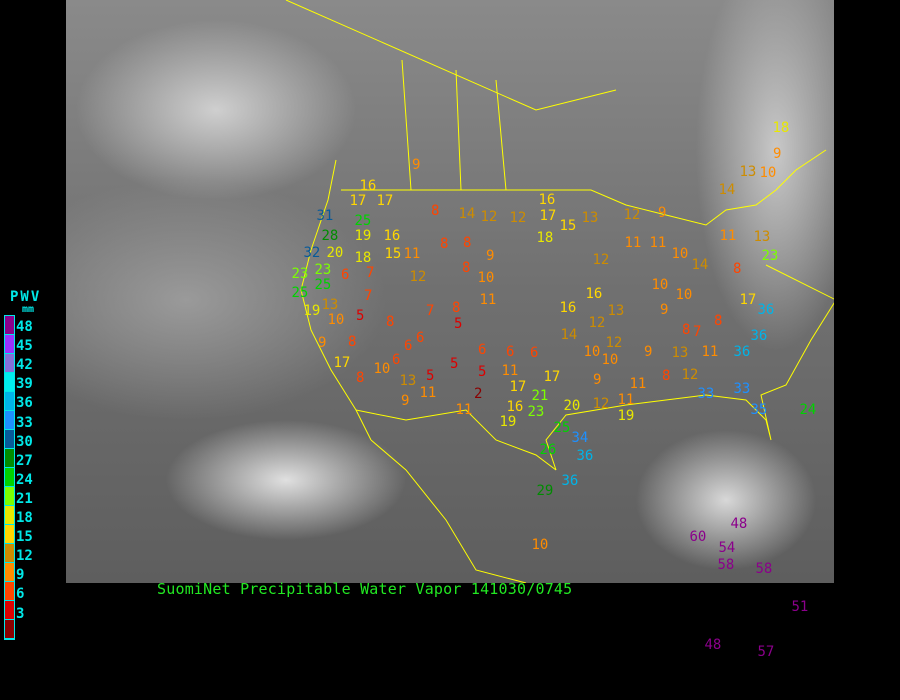  I want to click on legend-label: 48, so click(24, 327).